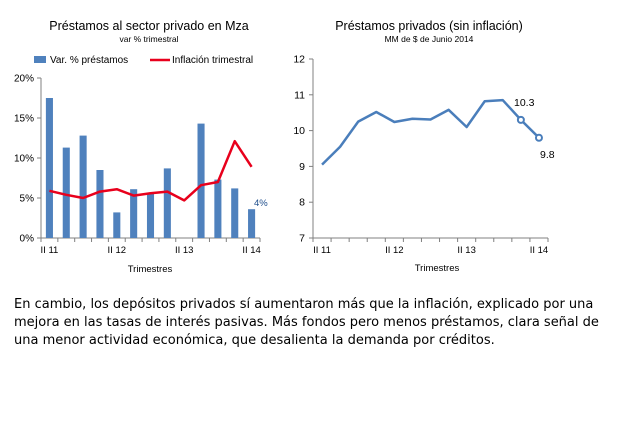  Describe the element at coordinates (148, 26) in the screenshot. I see `left-chart-title: Préstamos al sector privado en Mza` at that location.